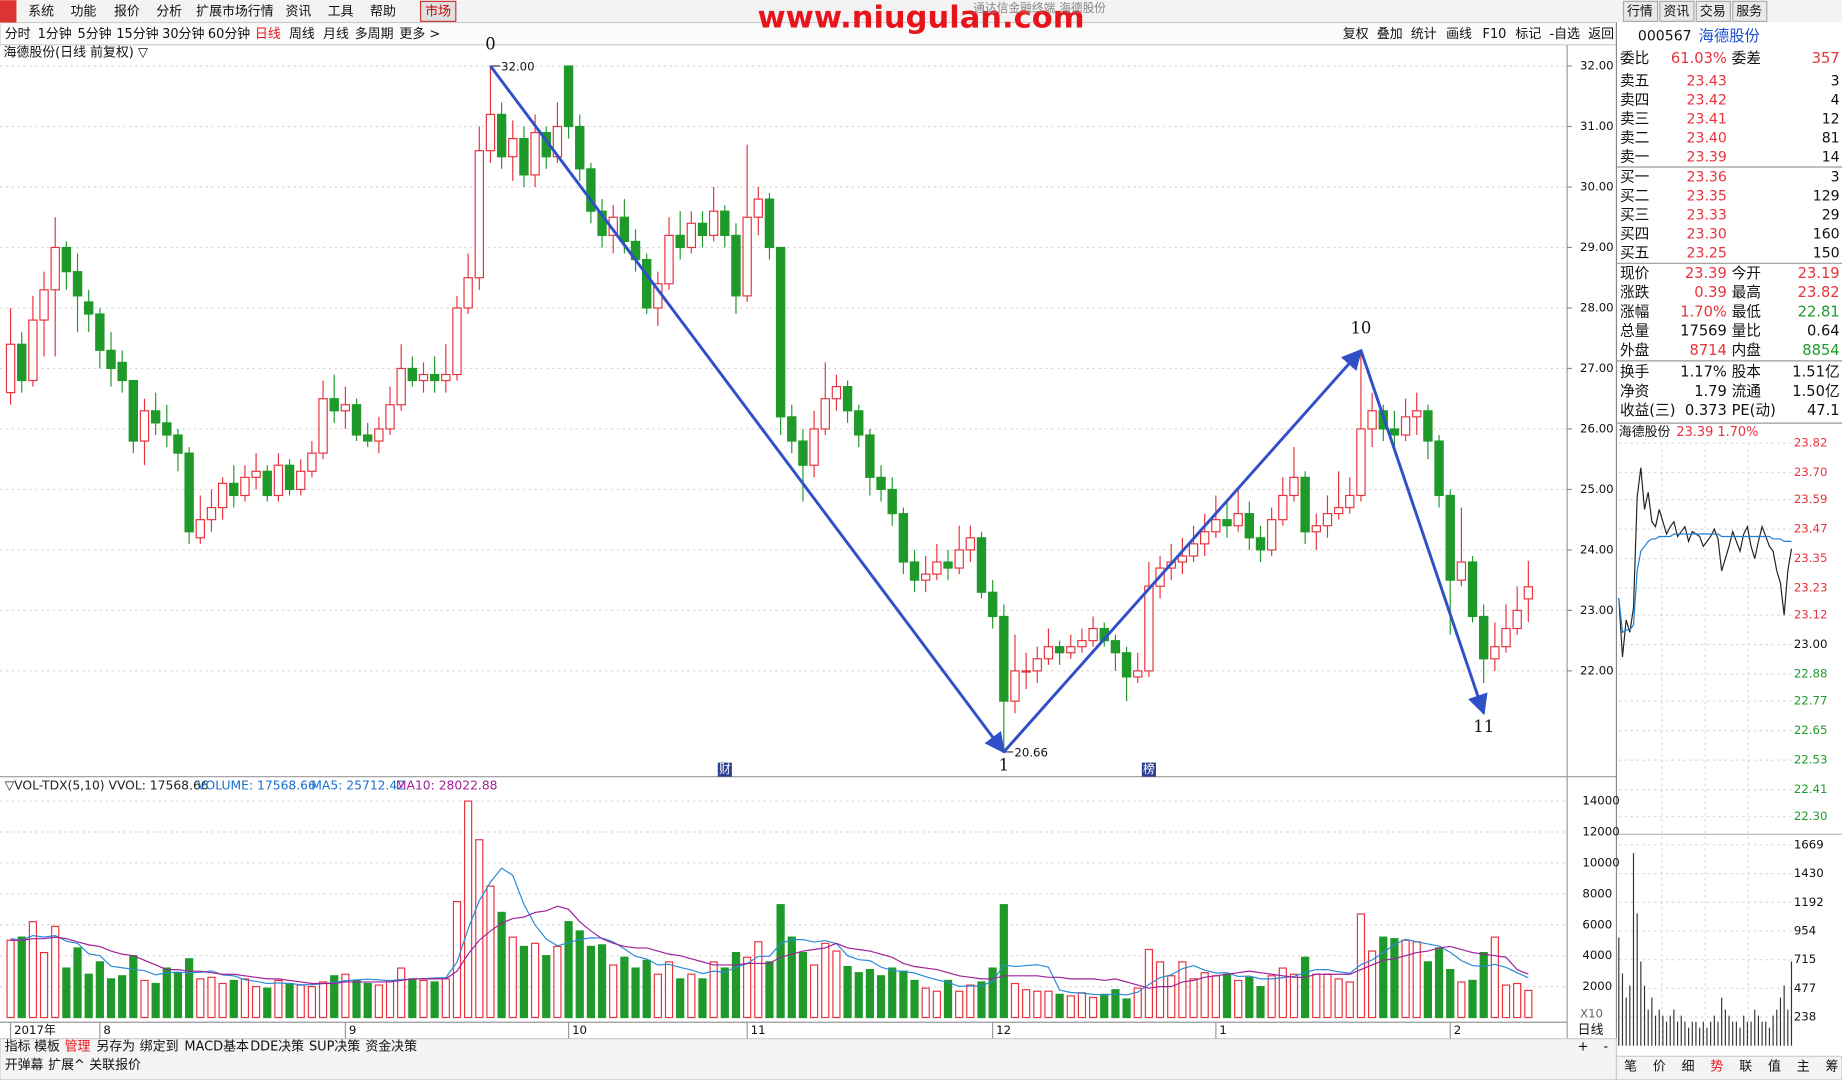 The height and width of the screenshot is (1080, 1842). I want to click on bottom-tab: 模板, so click(47, 1046).